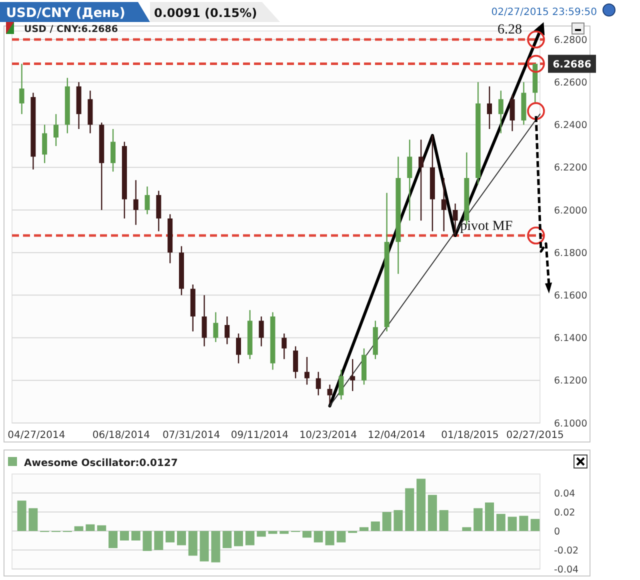  What do you see at coordinates (259, 435) in the screenshot?
I see `x-tick-label: 09/11/2014` at bounding box center [259, 435].